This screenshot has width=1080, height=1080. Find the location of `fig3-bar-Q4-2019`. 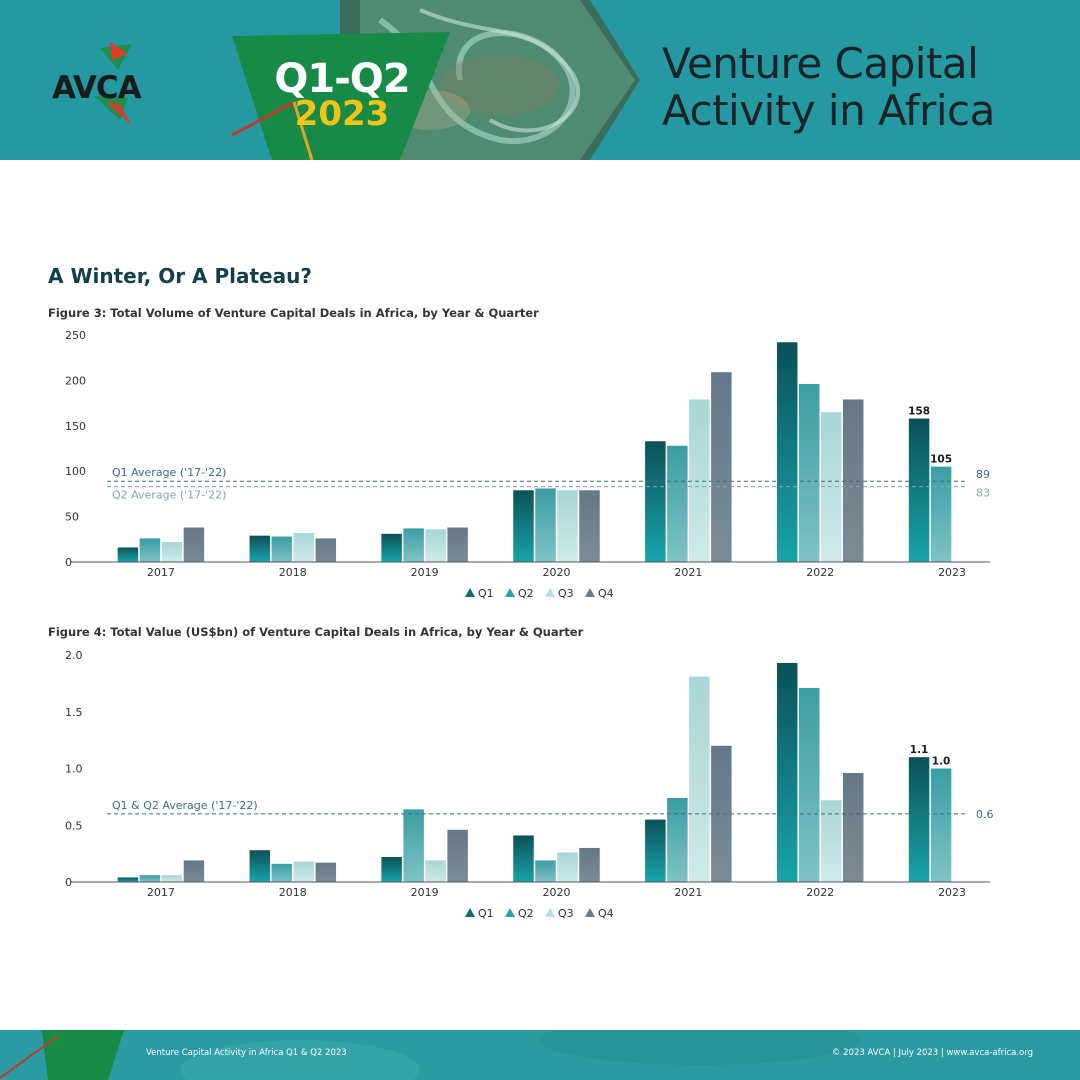

fig3-bar-Q4-2019 is located at coordinates (457, 544).